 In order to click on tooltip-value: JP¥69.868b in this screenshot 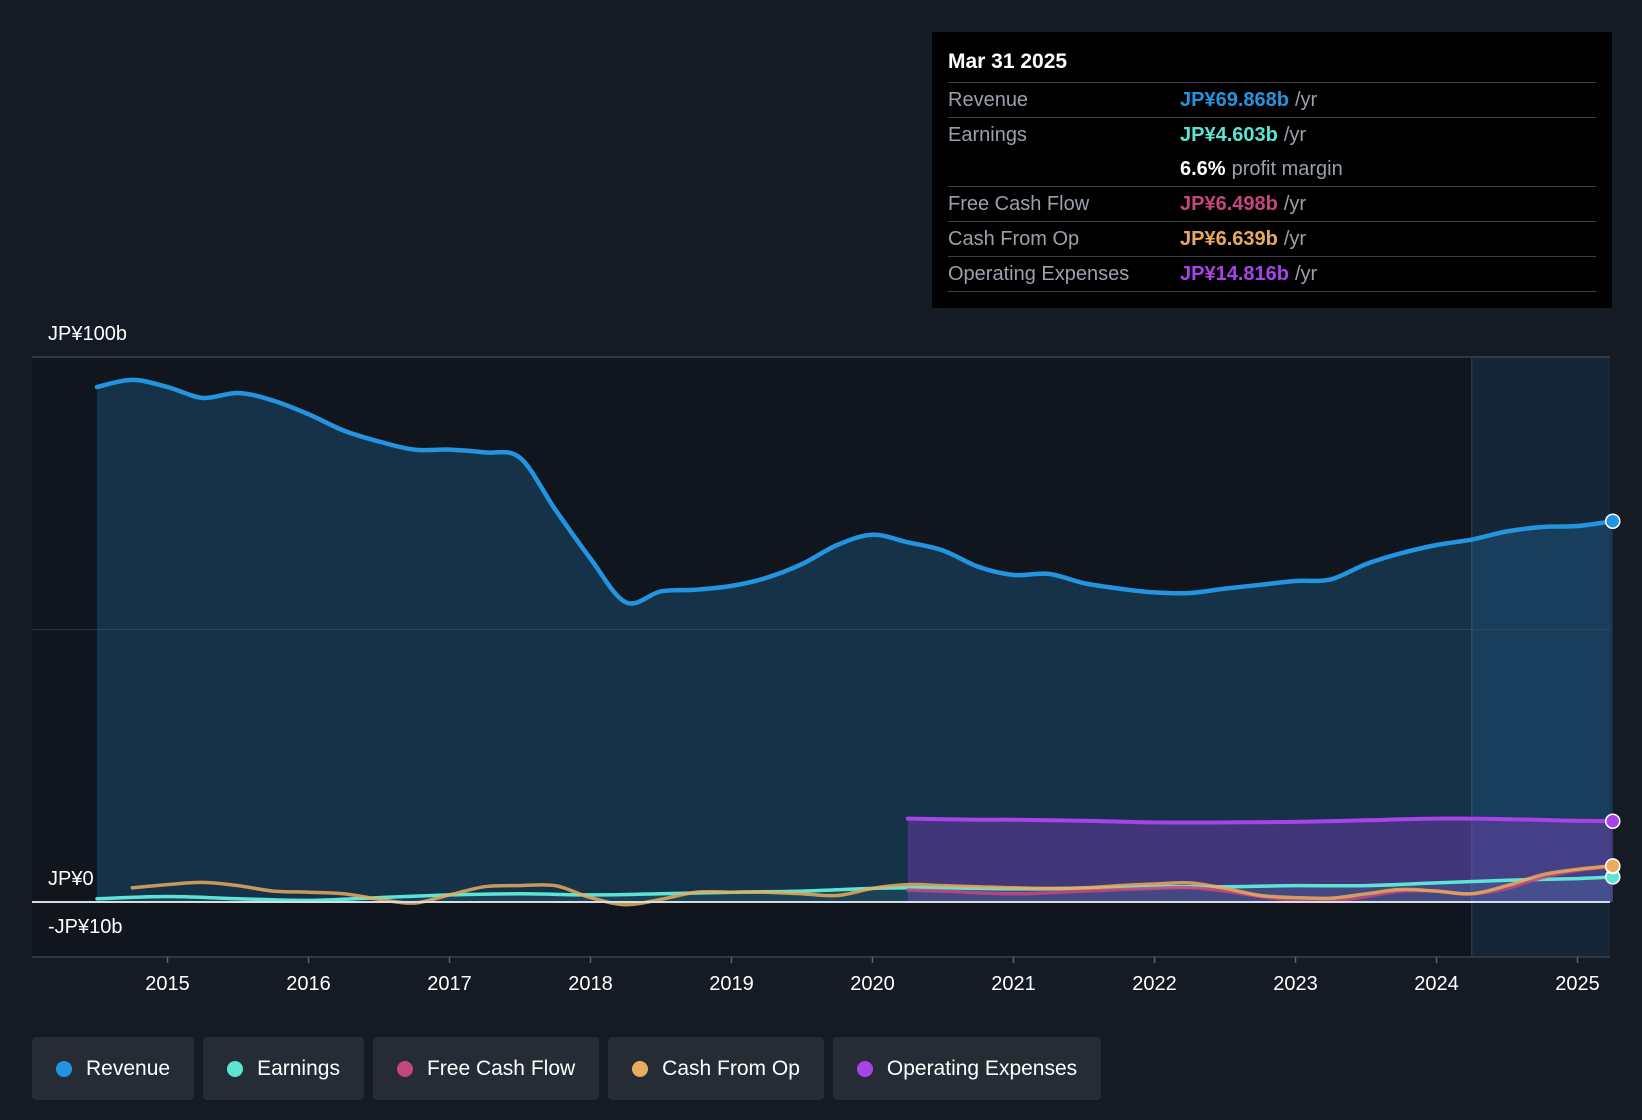, I will do `click(1234, 99)`.